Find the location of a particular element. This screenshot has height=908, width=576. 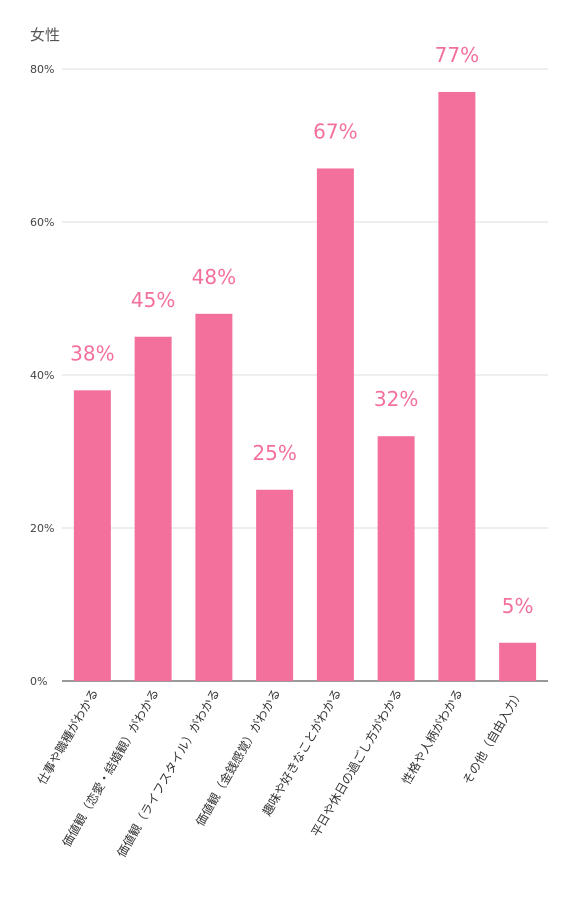

y-tick-label: 40% is located at coordinates (42, 375).